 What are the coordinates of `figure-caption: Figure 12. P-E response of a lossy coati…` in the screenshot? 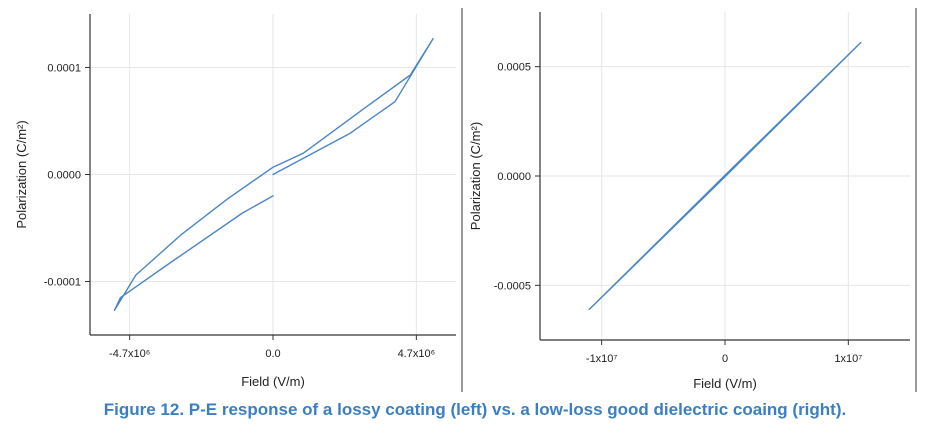 It's located at (475, 409).